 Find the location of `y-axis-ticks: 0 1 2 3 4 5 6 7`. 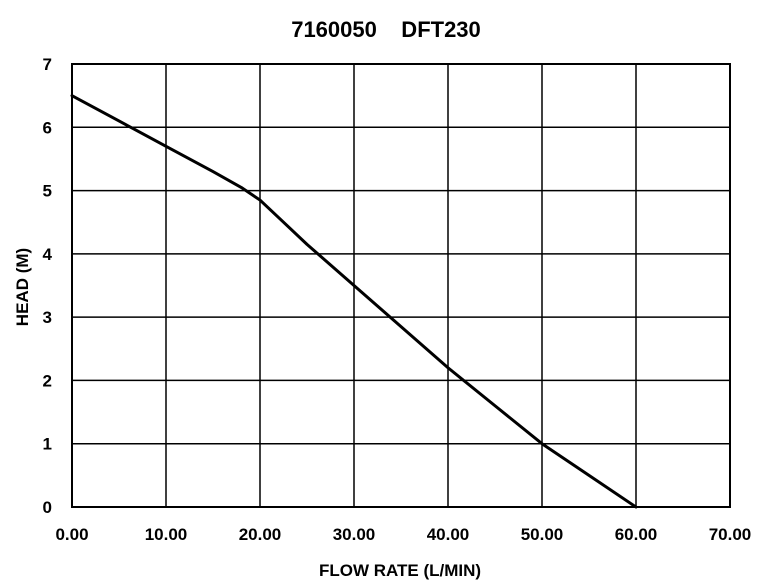

y-axis-ticks: 0 1 2 3 4 5 6 7 is located at coordinates (48, 286).